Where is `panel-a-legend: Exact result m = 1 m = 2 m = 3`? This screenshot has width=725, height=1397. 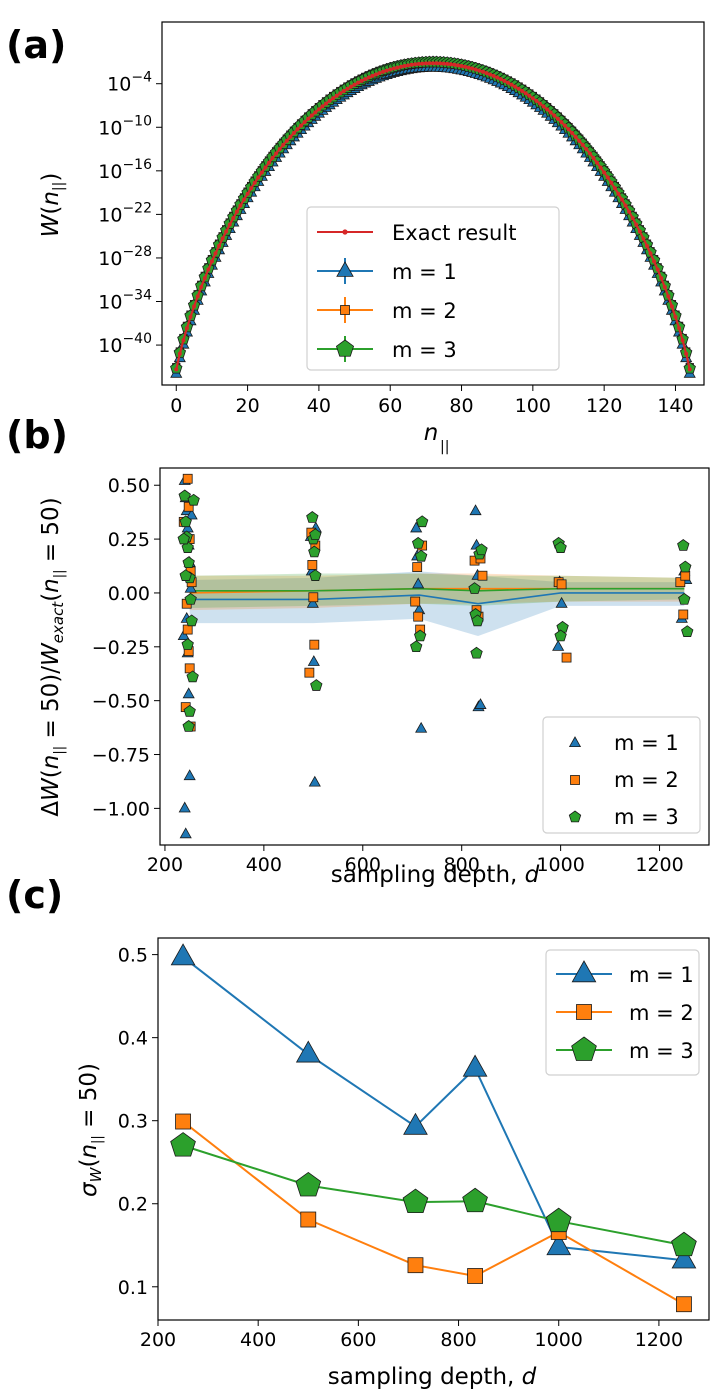
panel-a-legend: Exact result m = 1 m = 2 m = 3 is located at coordinates (433, 288).